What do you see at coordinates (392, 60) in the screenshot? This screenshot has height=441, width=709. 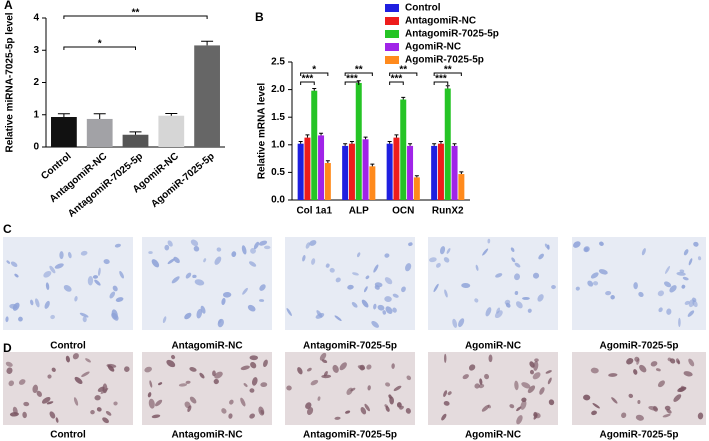 I see `legend-swatch` at bounding box center [392, 60].